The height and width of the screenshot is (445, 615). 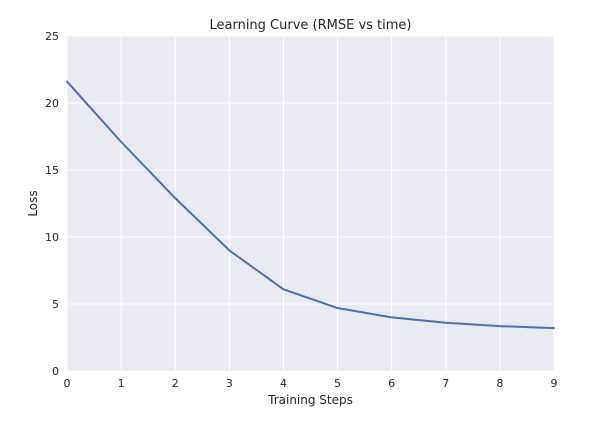 What do you see at coordinates (499, 383) in the screenshot?
I see `x-tick-label: 8` at bounding box center [499, 383].